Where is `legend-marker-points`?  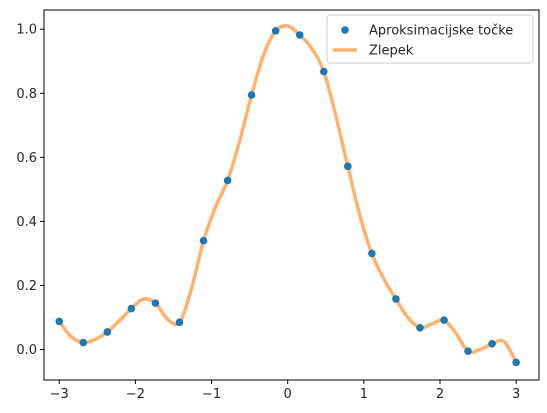
legend-marker-points is located at coordinates (345, 30).